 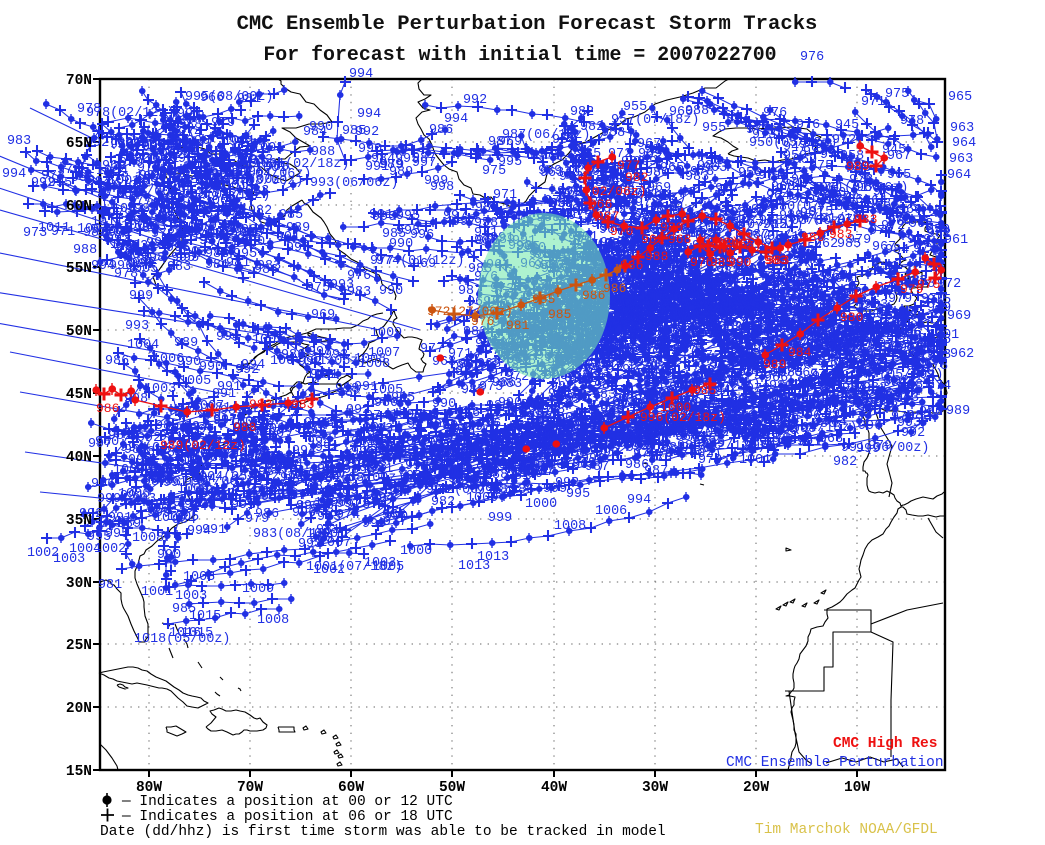 What do you see at coordinates (157, 592) in the screenshot?
I see `svg-text: 1001` at bounding box center [157, 592].